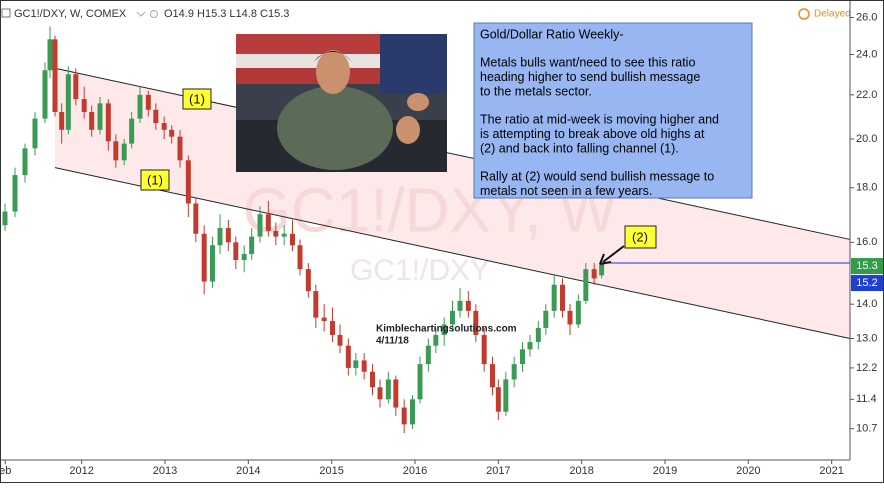 This screenshot has height=488, width=884. I want to click on price-label: 15.3, so click(866, 266).